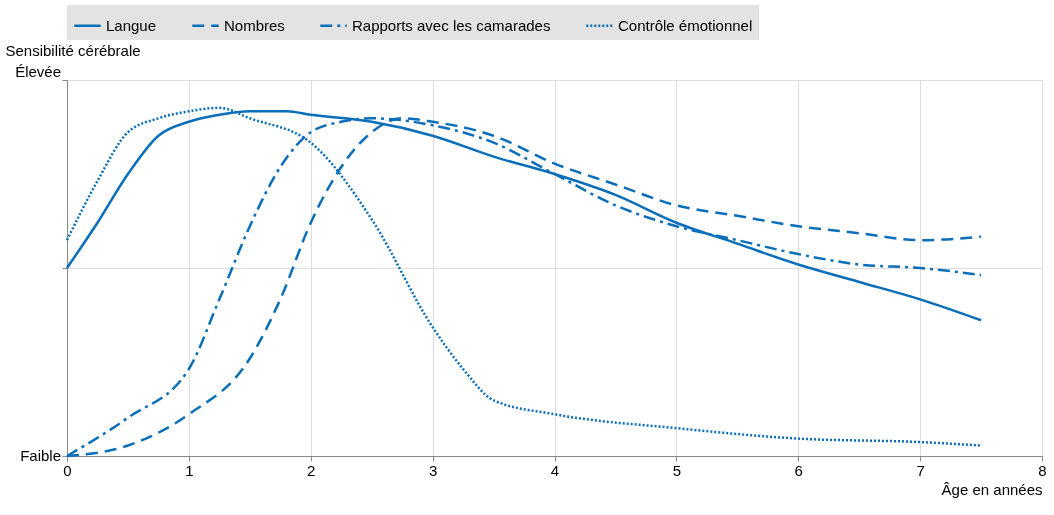 The width and height of the screenshot is (1054, 515). I want to click on legend-label: Contrôle émotionnel, so click(685, 25).